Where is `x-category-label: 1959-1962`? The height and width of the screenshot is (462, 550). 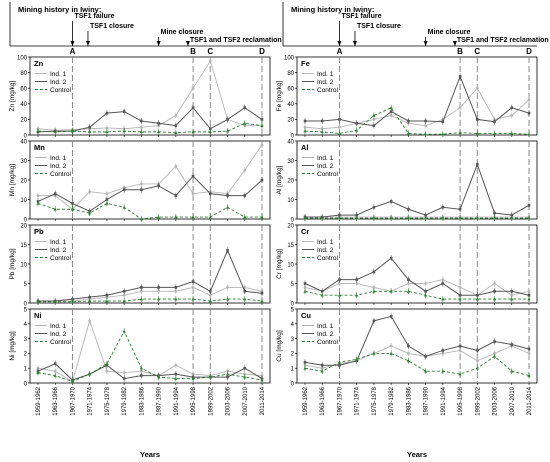
x-category-label: 1959-1962 is located at coordinates (306, 400).